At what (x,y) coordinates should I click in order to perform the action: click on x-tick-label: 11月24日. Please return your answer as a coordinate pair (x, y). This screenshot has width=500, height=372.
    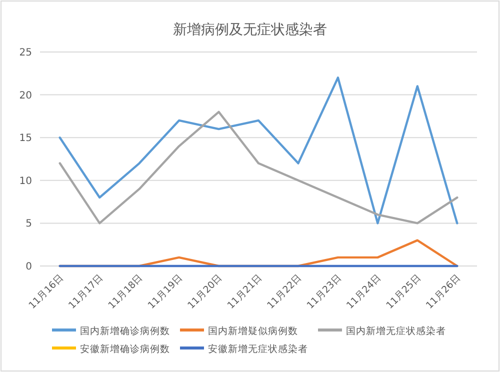
    Looking at the image, I should click on (364, 292).